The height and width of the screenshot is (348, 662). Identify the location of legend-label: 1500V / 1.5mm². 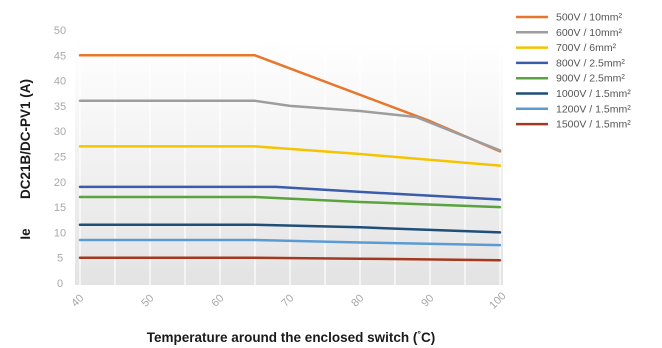
(593, 125).